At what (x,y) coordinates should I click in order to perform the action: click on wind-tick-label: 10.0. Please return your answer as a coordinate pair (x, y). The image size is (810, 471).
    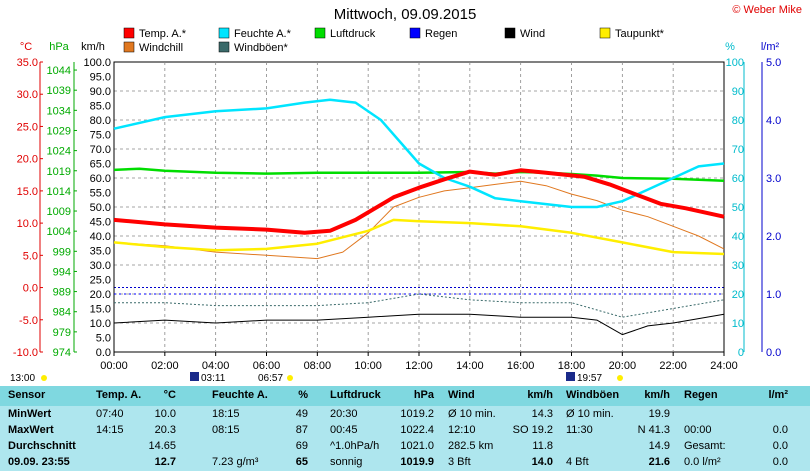
    Looking at the image, I should click on (100, 324).